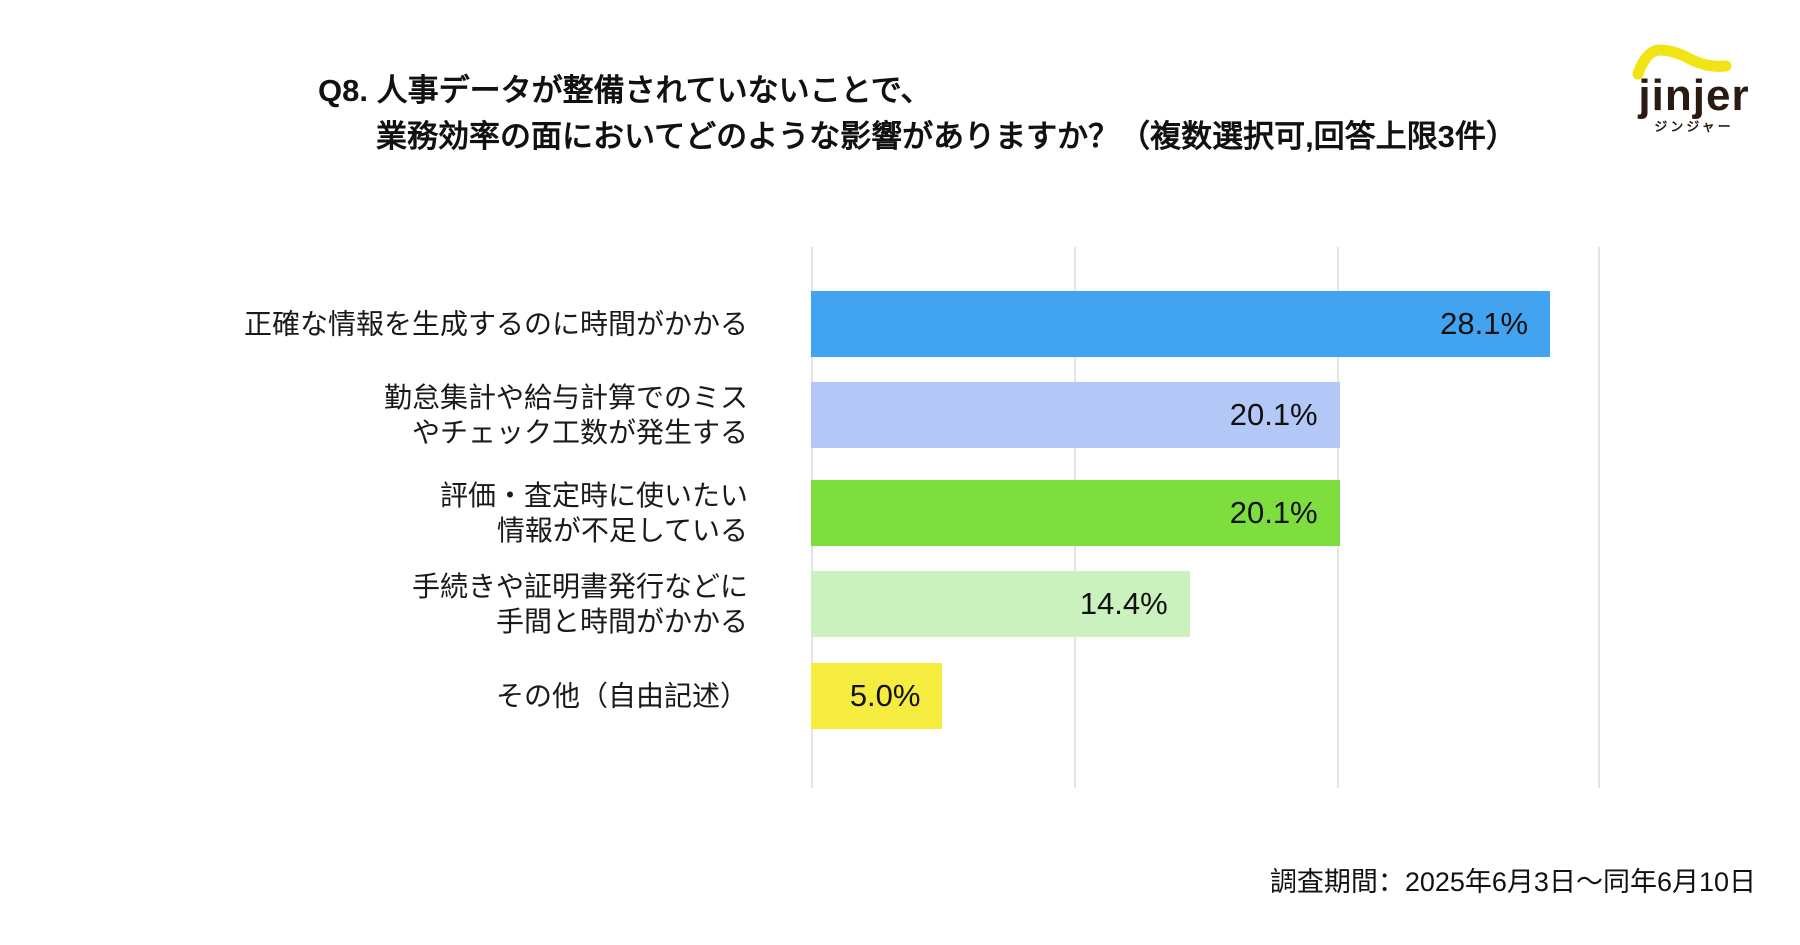  Describe the element at coordinates (495, 324) in the screenshot. I see `category-label: 正確な情報を生成するのに時間がかかる` at that location.